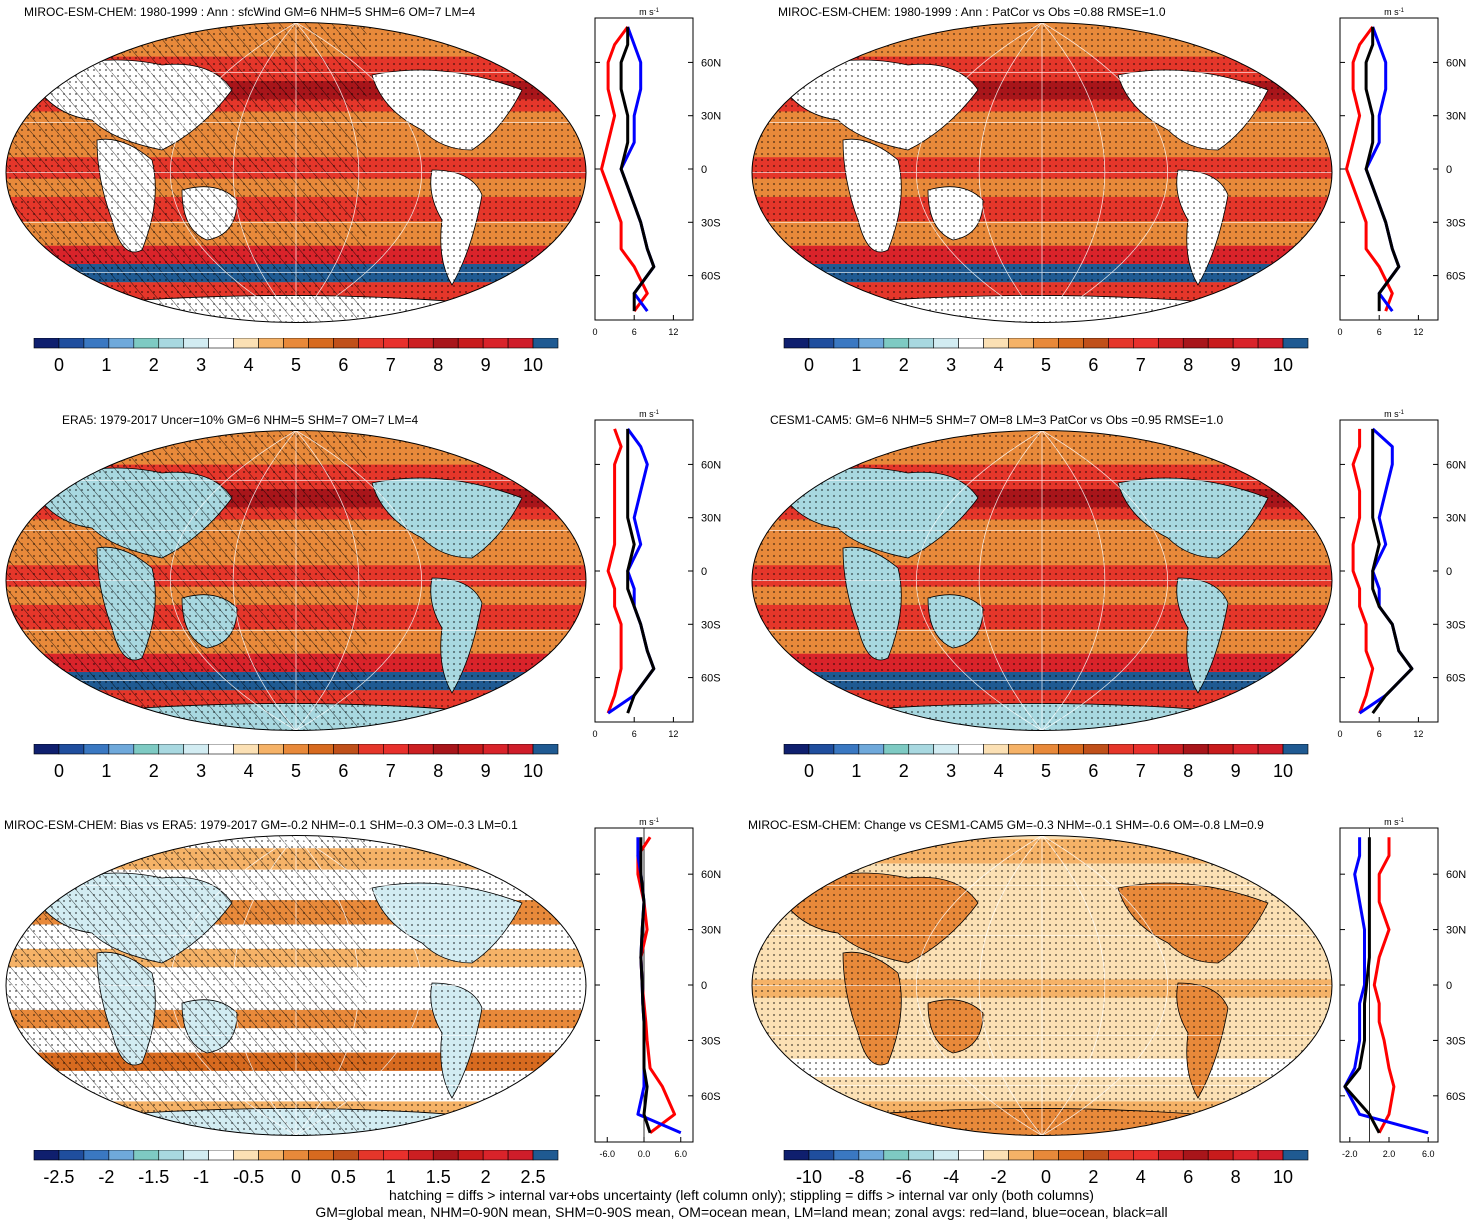 The height and width of the screenshot is (1221, 1483). What do you see at coordinates (856, 771) in the screenshot?
I see `colorbar-tick-label: 1` at bounding box center [856, 771].